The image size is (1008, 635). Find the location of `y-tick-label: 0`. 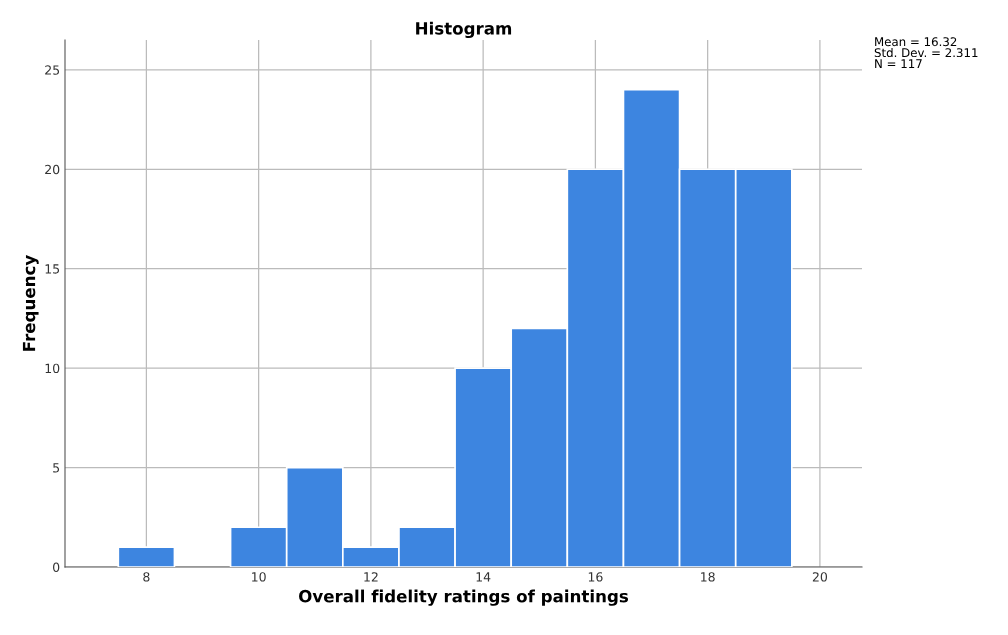

y-tick-label: 0 is located at coordinates (56, 567).